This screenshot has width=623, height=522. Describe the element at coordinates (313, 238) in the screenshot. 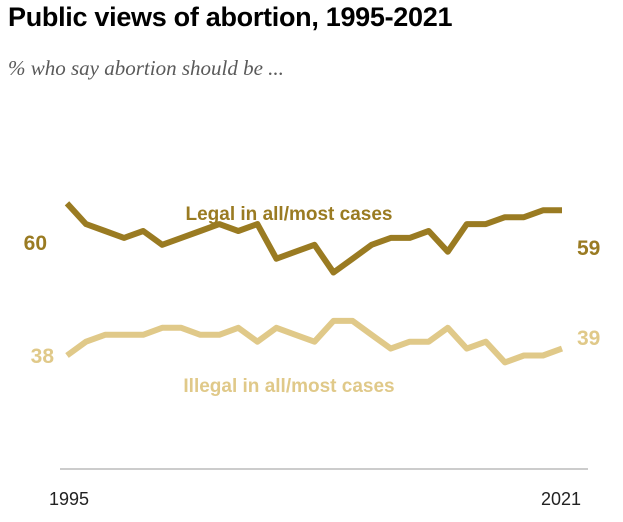

I see `series-line-legal` at that location.